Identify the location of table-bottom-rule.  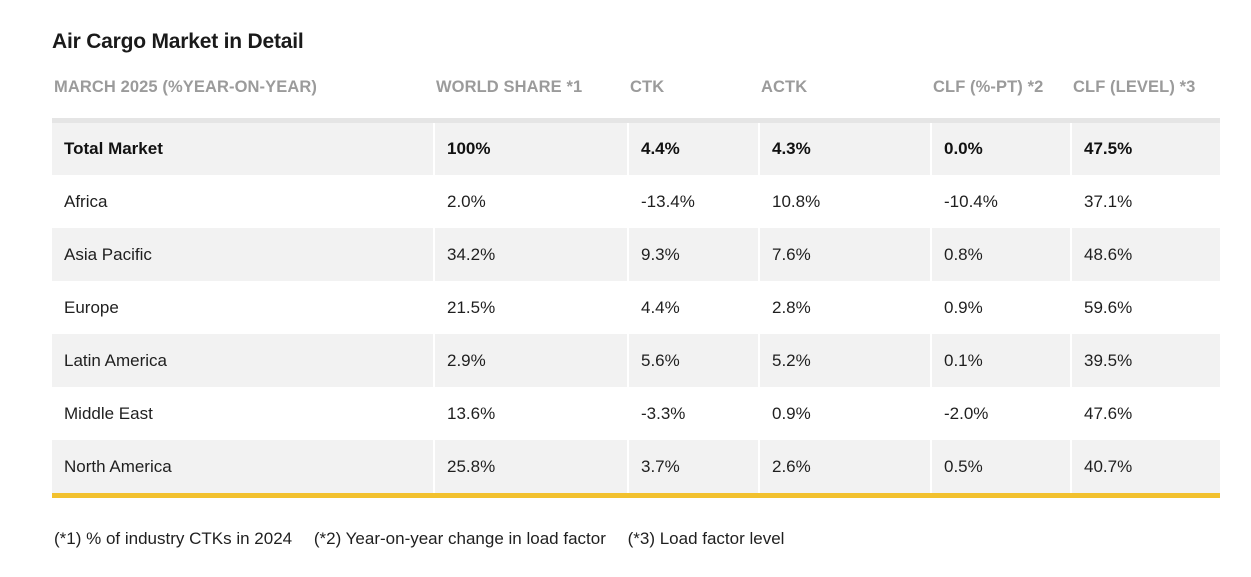
(636, 495).